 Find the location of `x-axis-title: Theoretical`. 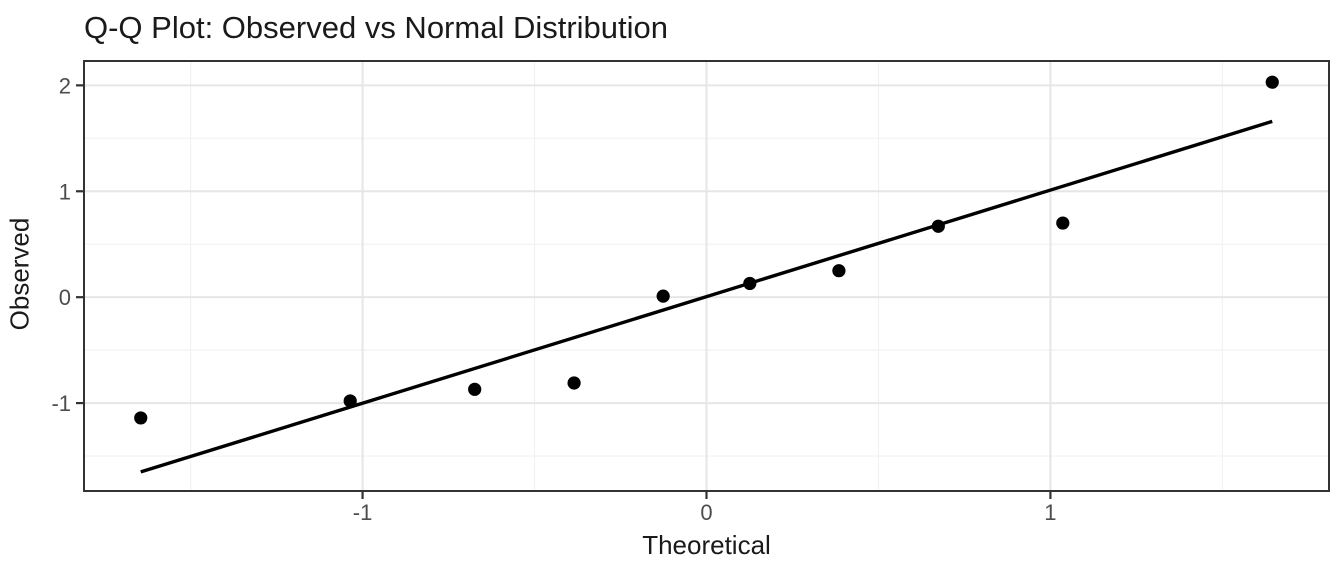

x-axis-title: Theoretical is located at coordinates (706, 545).